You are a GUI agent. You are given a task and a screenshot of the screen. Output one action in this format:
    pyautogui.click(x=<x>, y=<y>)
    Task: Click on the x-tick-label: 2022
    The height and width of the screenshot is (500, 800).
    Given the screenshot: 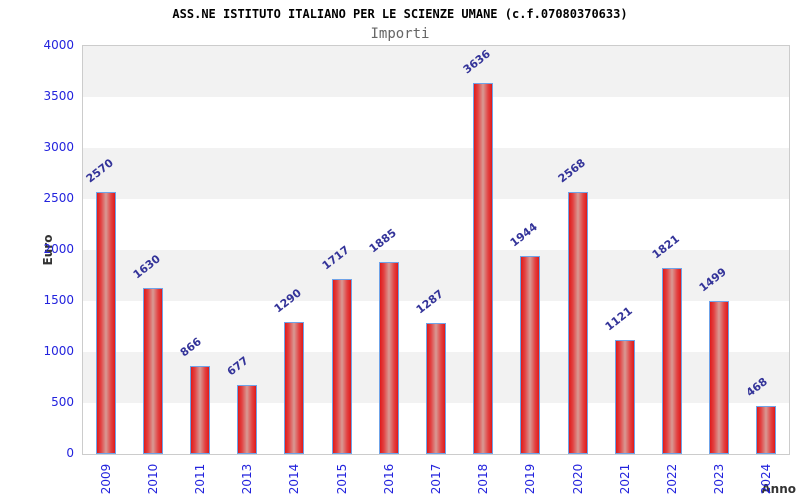 What is the action you would take?
    pyautogui.click(x=672, y=479)
    